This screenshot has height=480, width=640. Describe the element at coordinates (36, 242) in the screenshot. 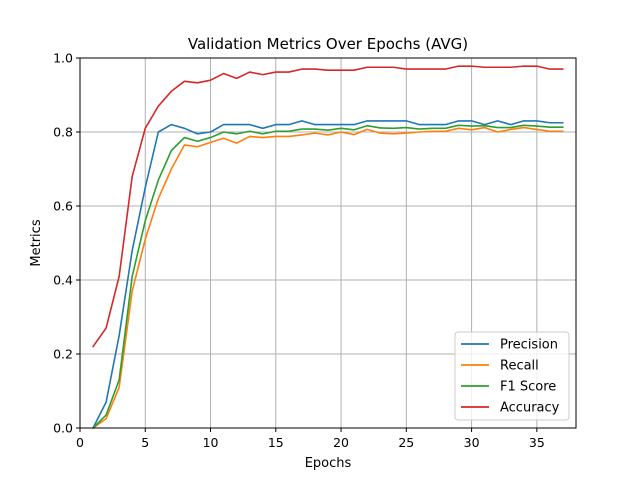

I see `y-axis-label: Metrics` at that location.